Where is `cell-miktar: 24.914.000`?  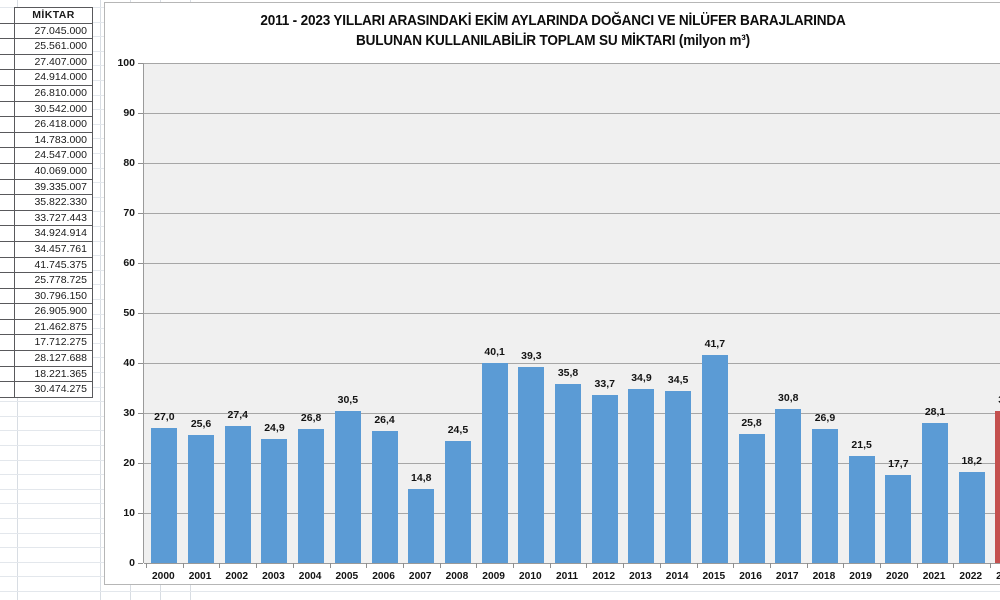
cell-miktar: 24.914.000 is located at coordinates (53, 77).